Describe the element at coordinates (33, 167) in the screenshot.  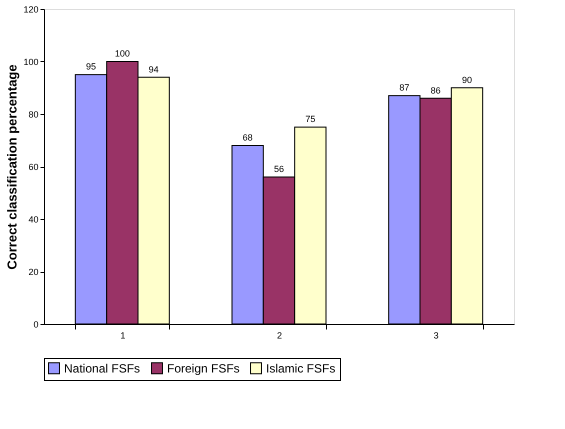
I see `y-tick-label: 60` at that location.